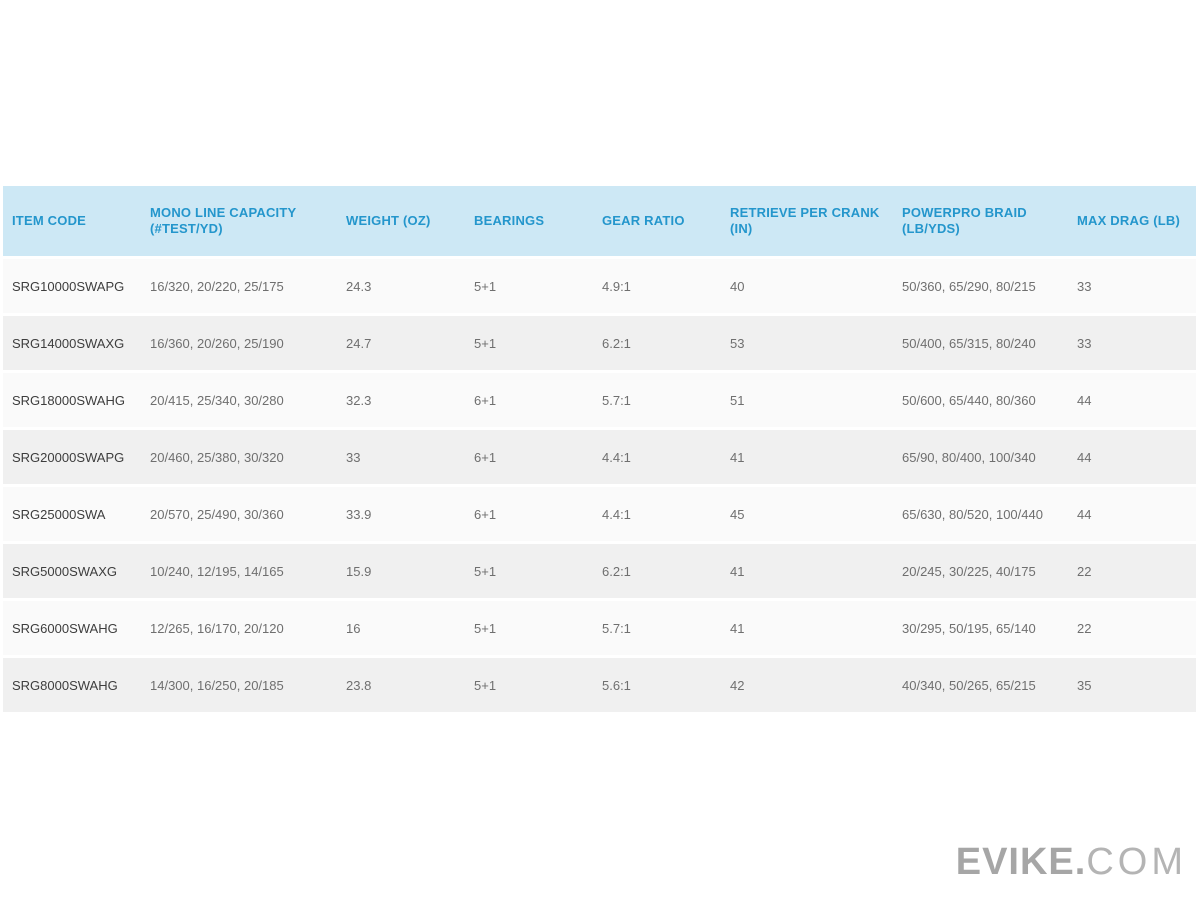  I want to click on column-header-max-drag: MAX DRAG (LB), so click(1132, 221).